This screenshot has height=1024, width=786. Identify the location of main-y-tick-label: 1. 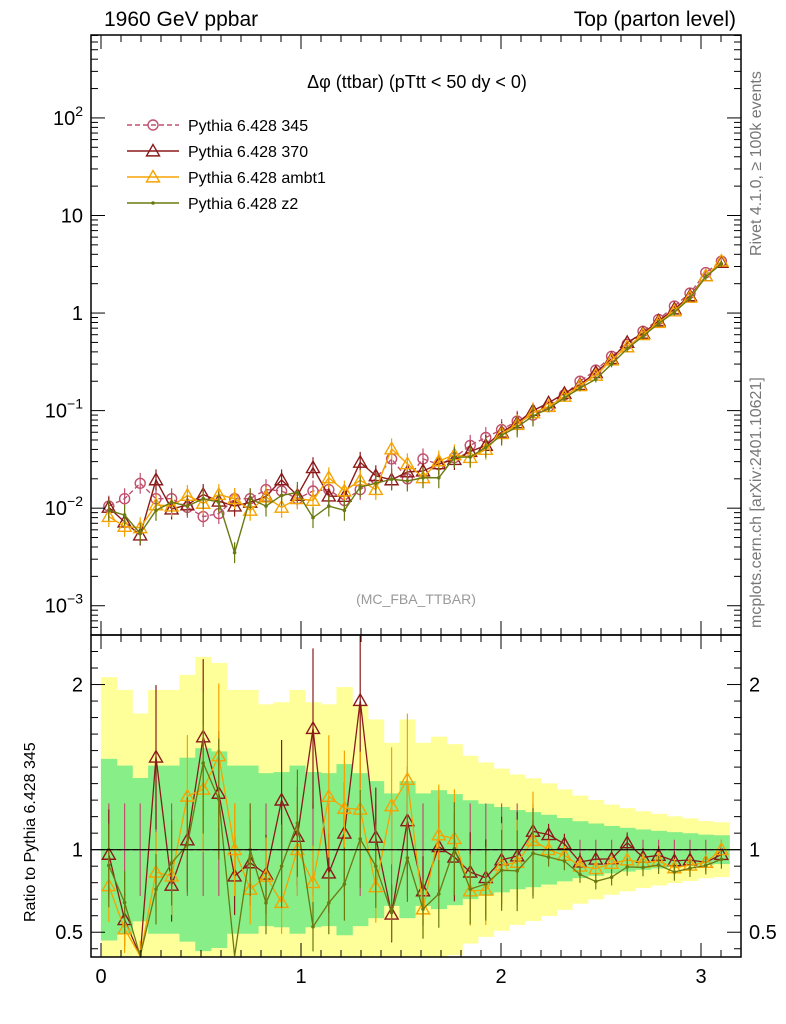
(77, 314).